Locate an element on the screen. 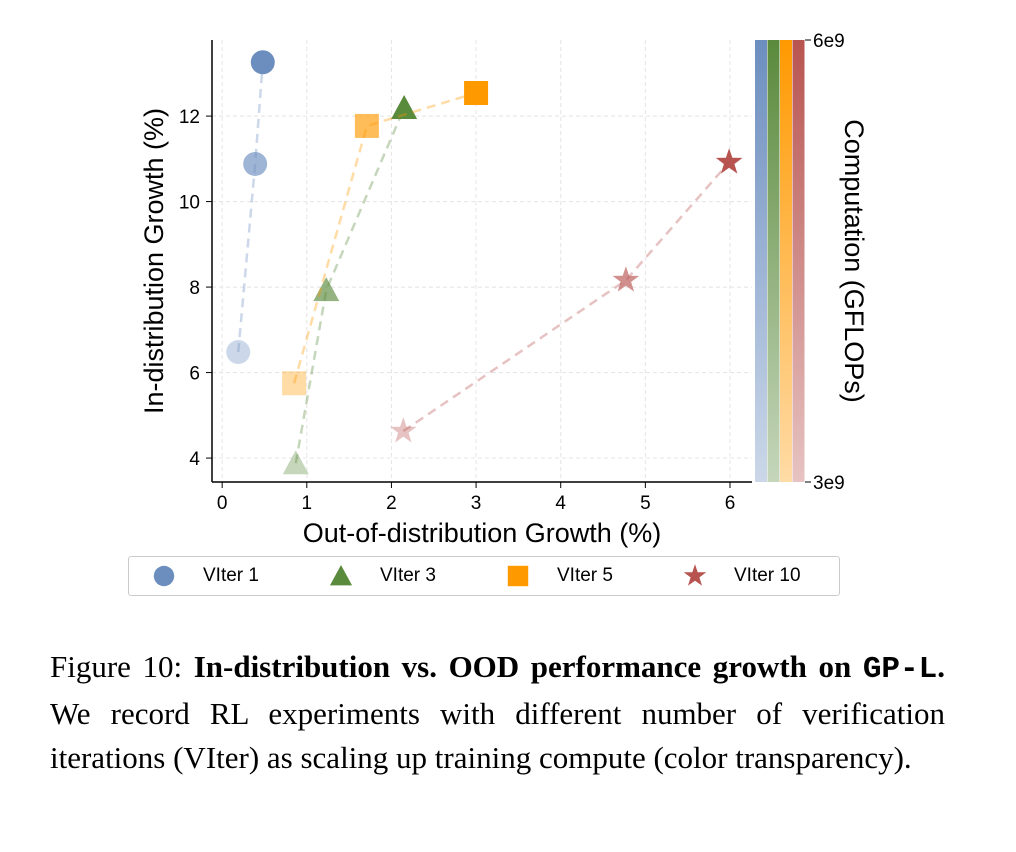  legend-item: VIter 5 is located at coordinates (571, 576).